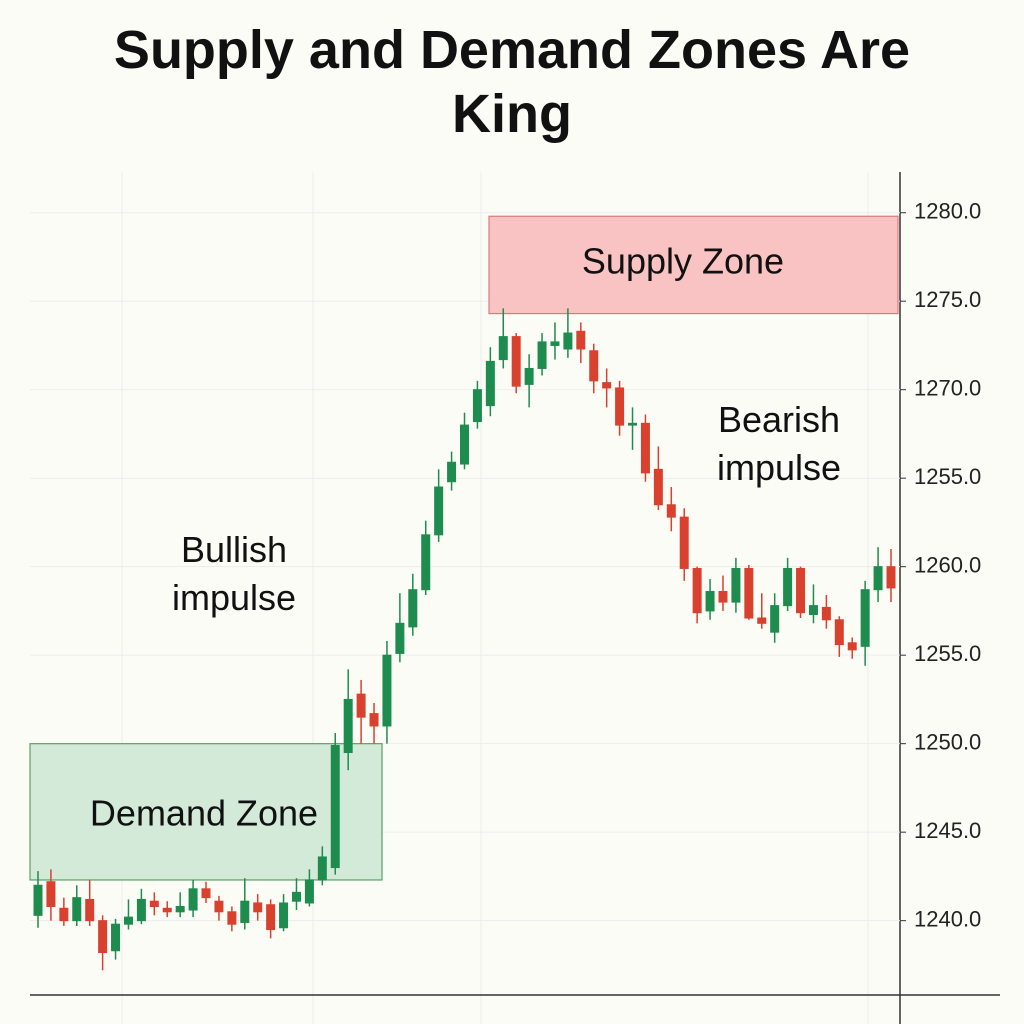 The height and width of the screenshot is (1024, 1024). Describe the element at coordinates (683, 261) in the screenshot. I see `zone-label: Supply Zone` at that location.